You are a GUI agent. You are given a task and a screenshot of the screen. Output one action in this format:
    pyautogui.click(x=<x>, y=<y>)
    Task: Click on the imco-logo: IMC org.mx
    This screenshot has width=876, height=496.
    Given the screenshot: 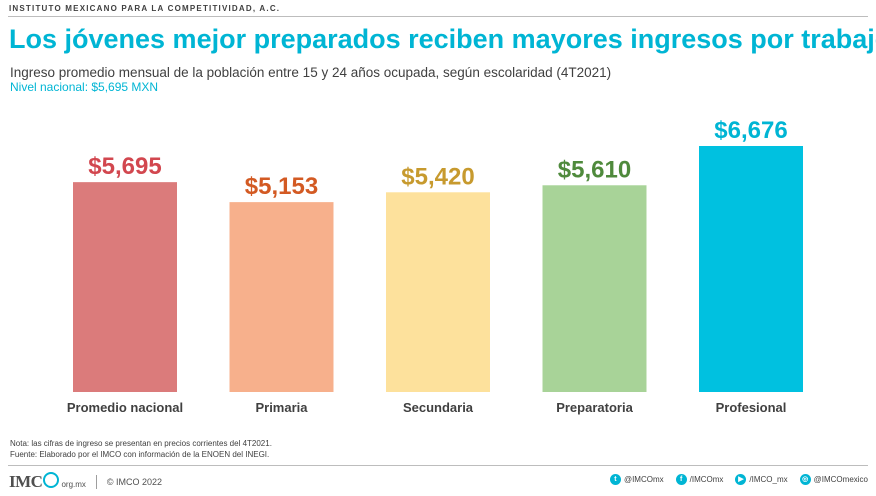 What is the action you would take?
    pyautogui.click(x=47, y=481)
    